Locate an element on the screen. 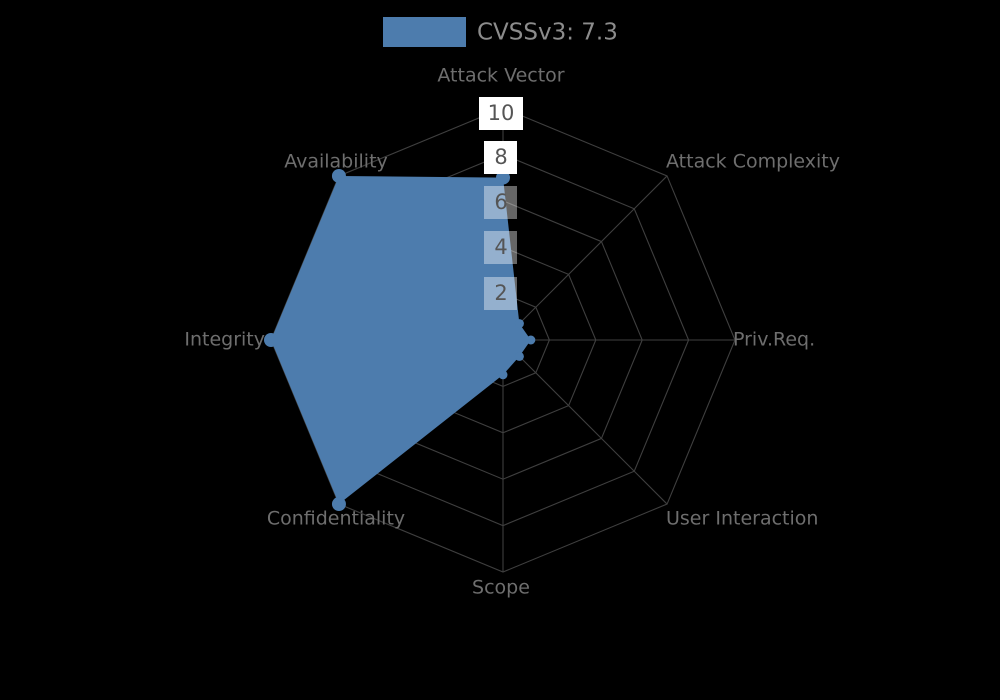 Image resolution: width=1000 pixels, height=700 pixels. axis-label-user-interaction: User Interaction is located at coordinates (742, 519).